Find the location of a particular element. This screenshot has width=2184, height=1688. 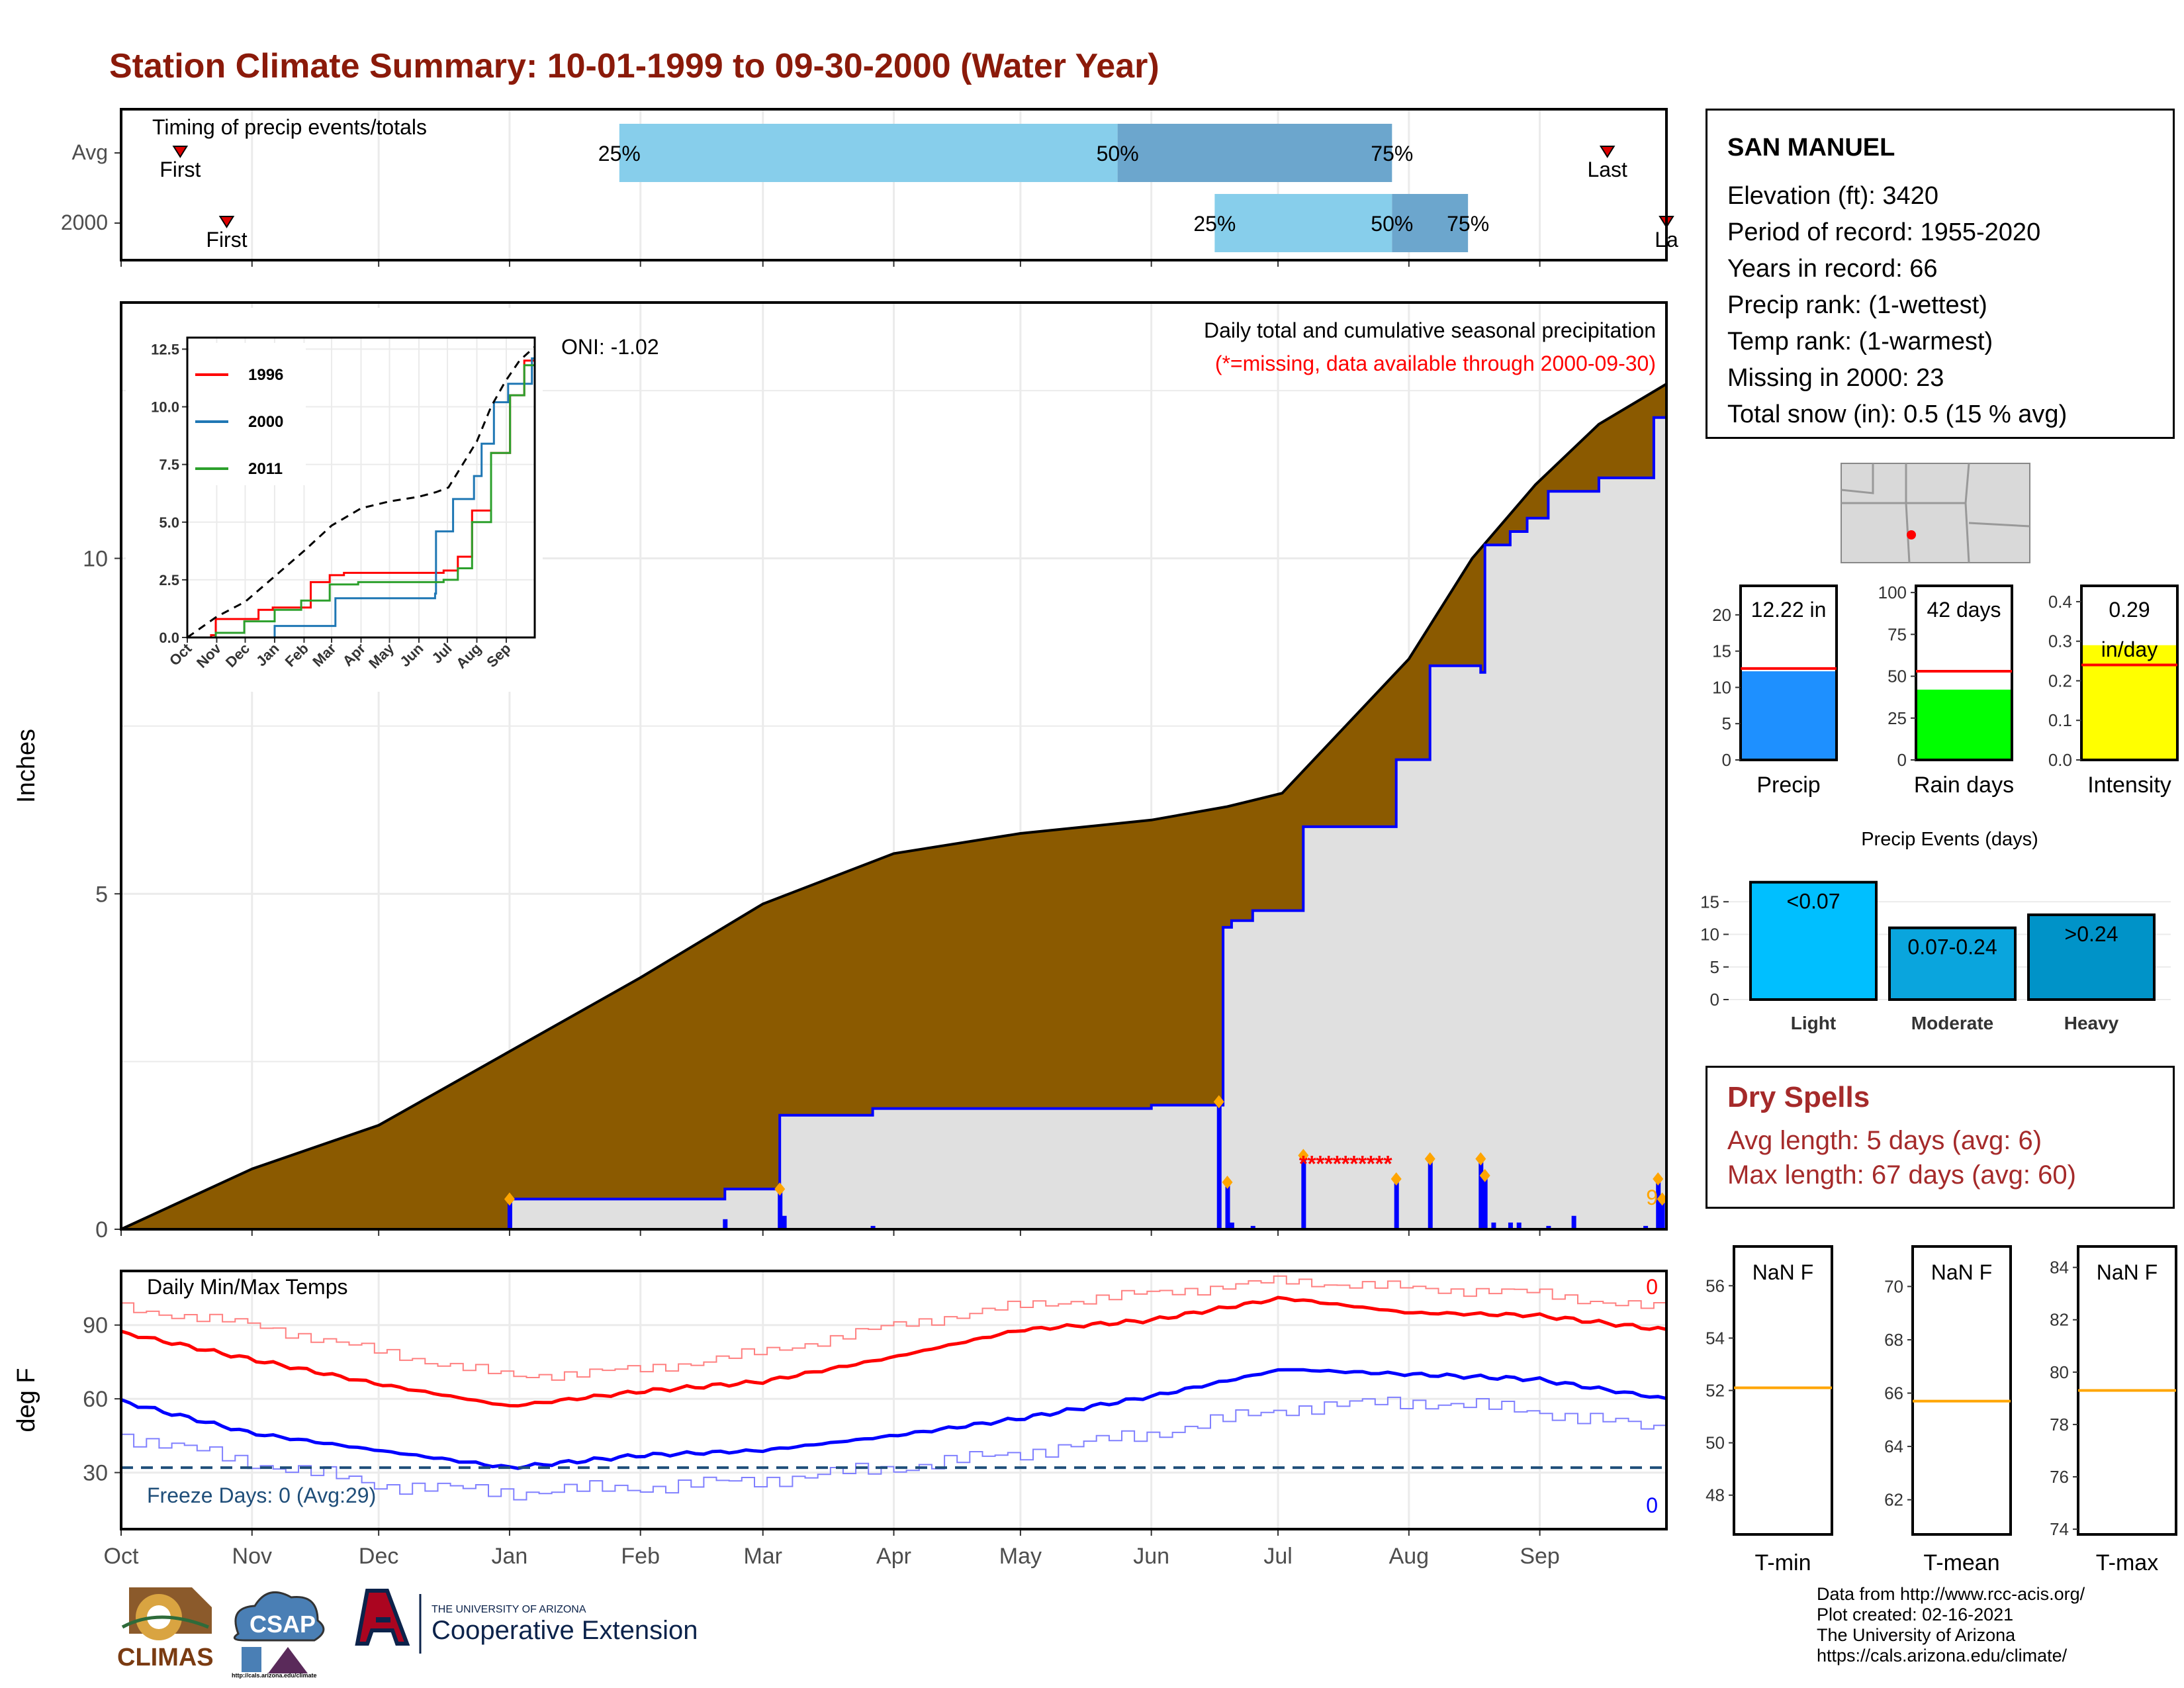

credit-date: Plot created: 02-16-2021 is located at coordinates (1915, 1614).